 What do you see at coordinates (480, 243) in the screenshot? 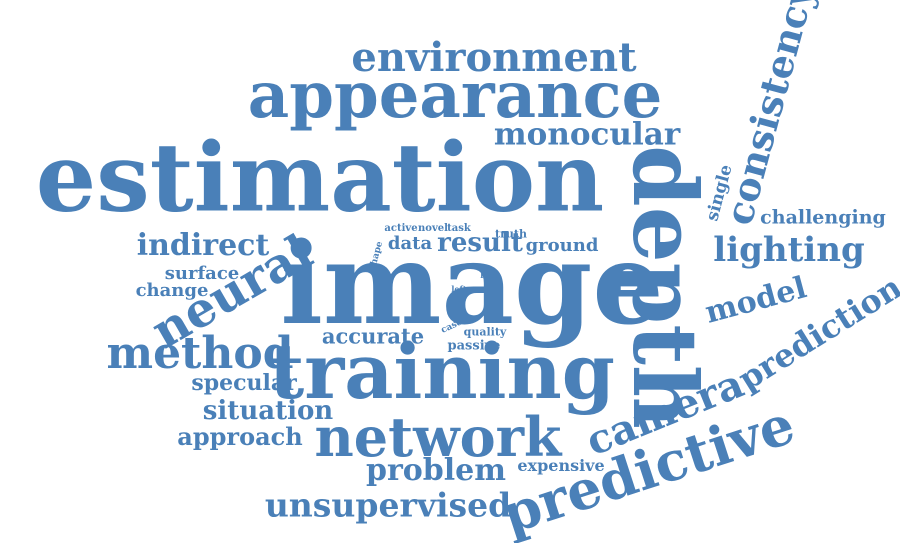
I see `word-result: result` at bounding box center [480, 243].